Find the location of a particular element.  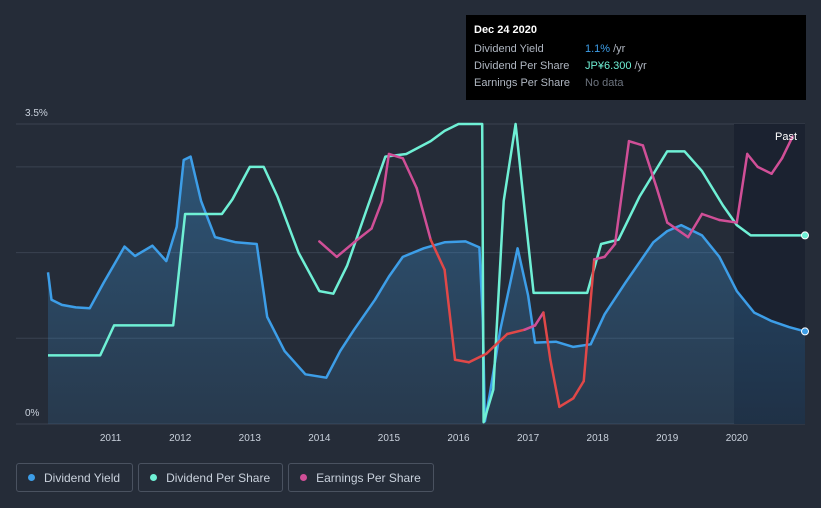

x-tick-label: 2014 is located at coordinates (319, 438).